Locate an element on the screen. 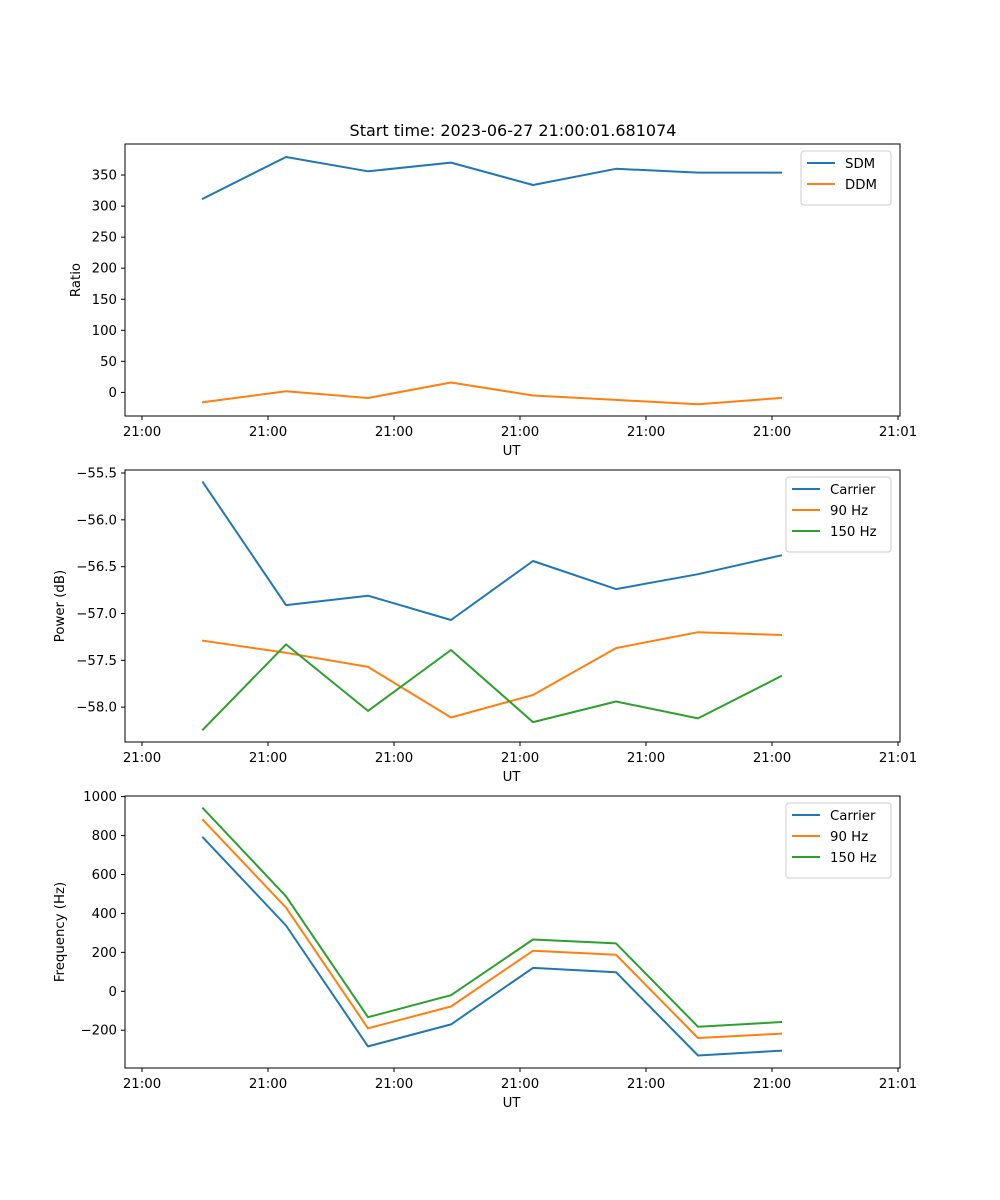  y-tick-label: −58.0 is located at coordinates (96, 708).